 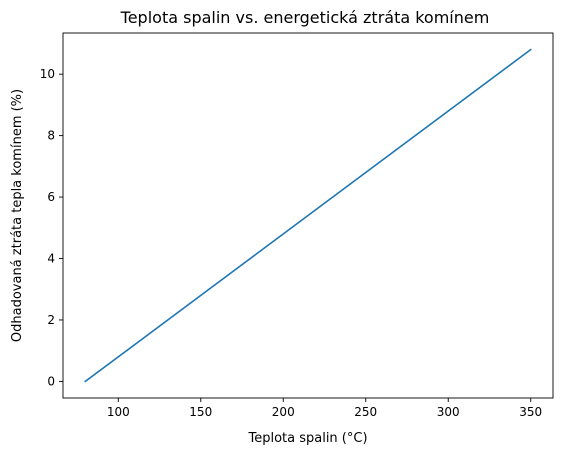 What do you see at coordinates (200, 412) in the screenshot?
I see `x-tick-label: 150` at bounding box center [200, 412].